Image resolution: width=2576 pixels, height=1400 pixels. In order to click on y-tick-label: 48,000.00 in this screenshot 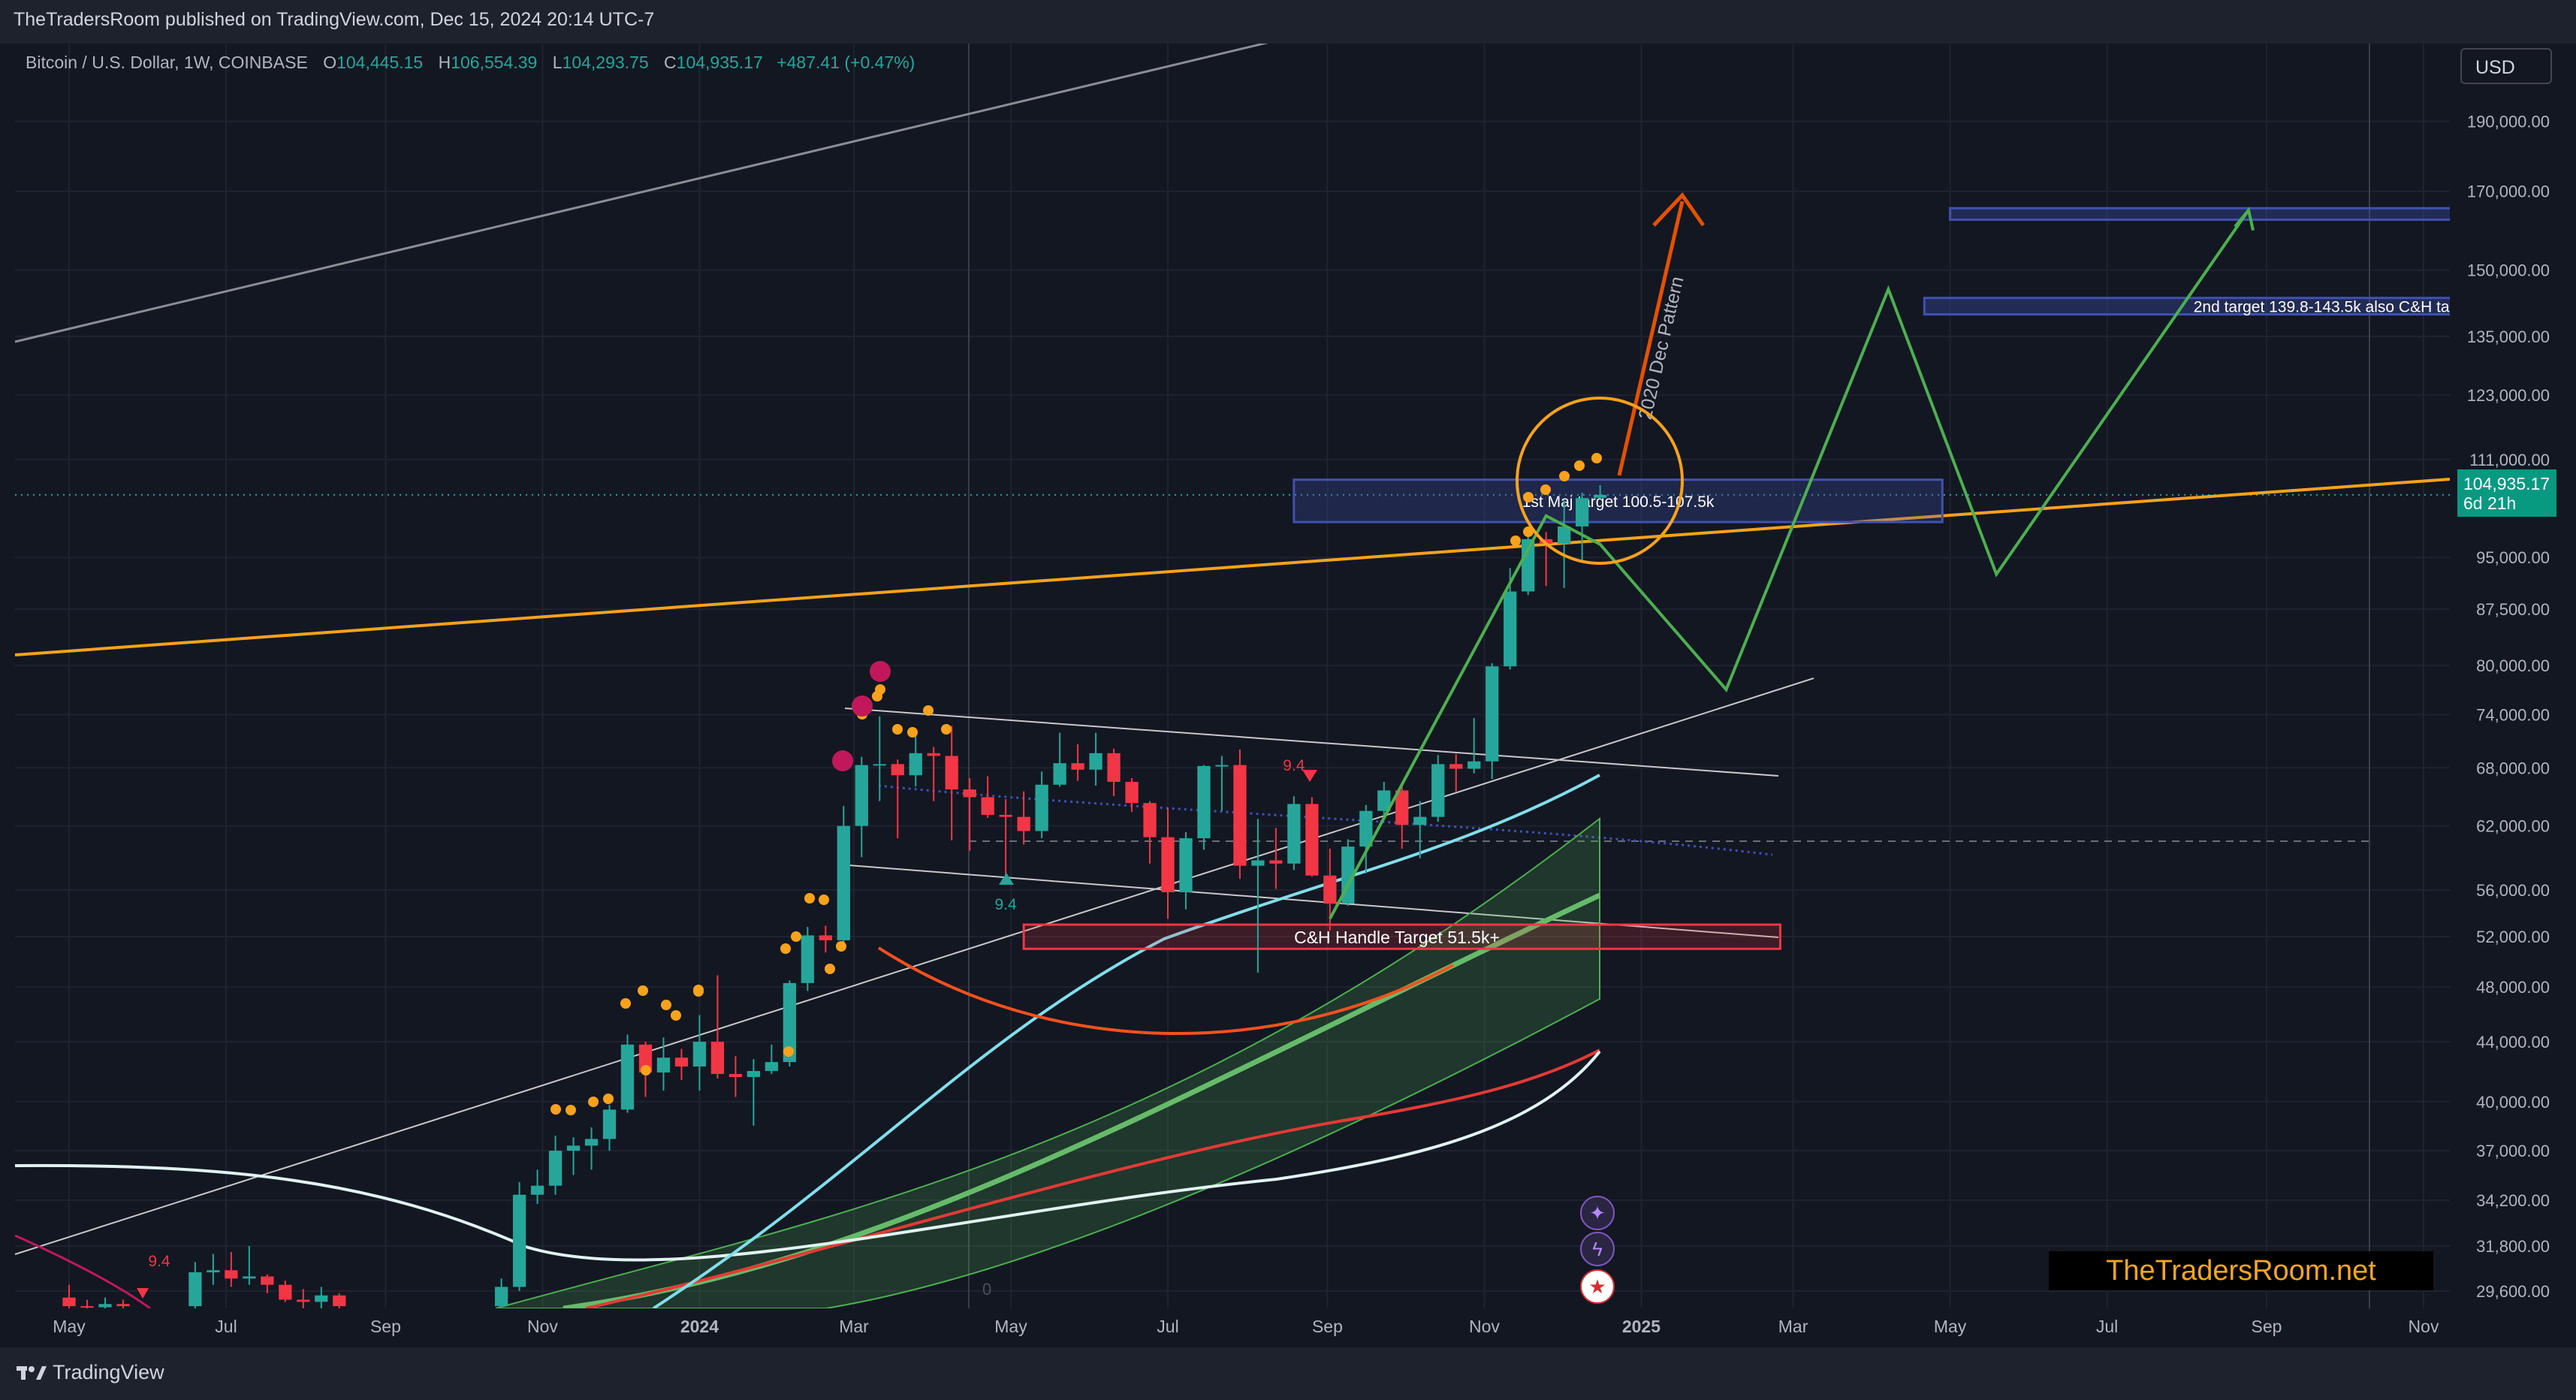, I will do `click(2513, 987)`.